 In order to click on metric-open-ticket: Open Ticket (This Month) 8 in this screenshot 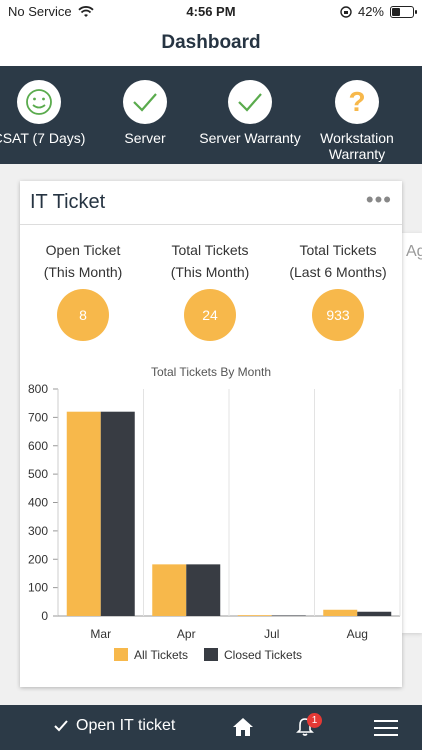, I will do `click(83, 290)`.